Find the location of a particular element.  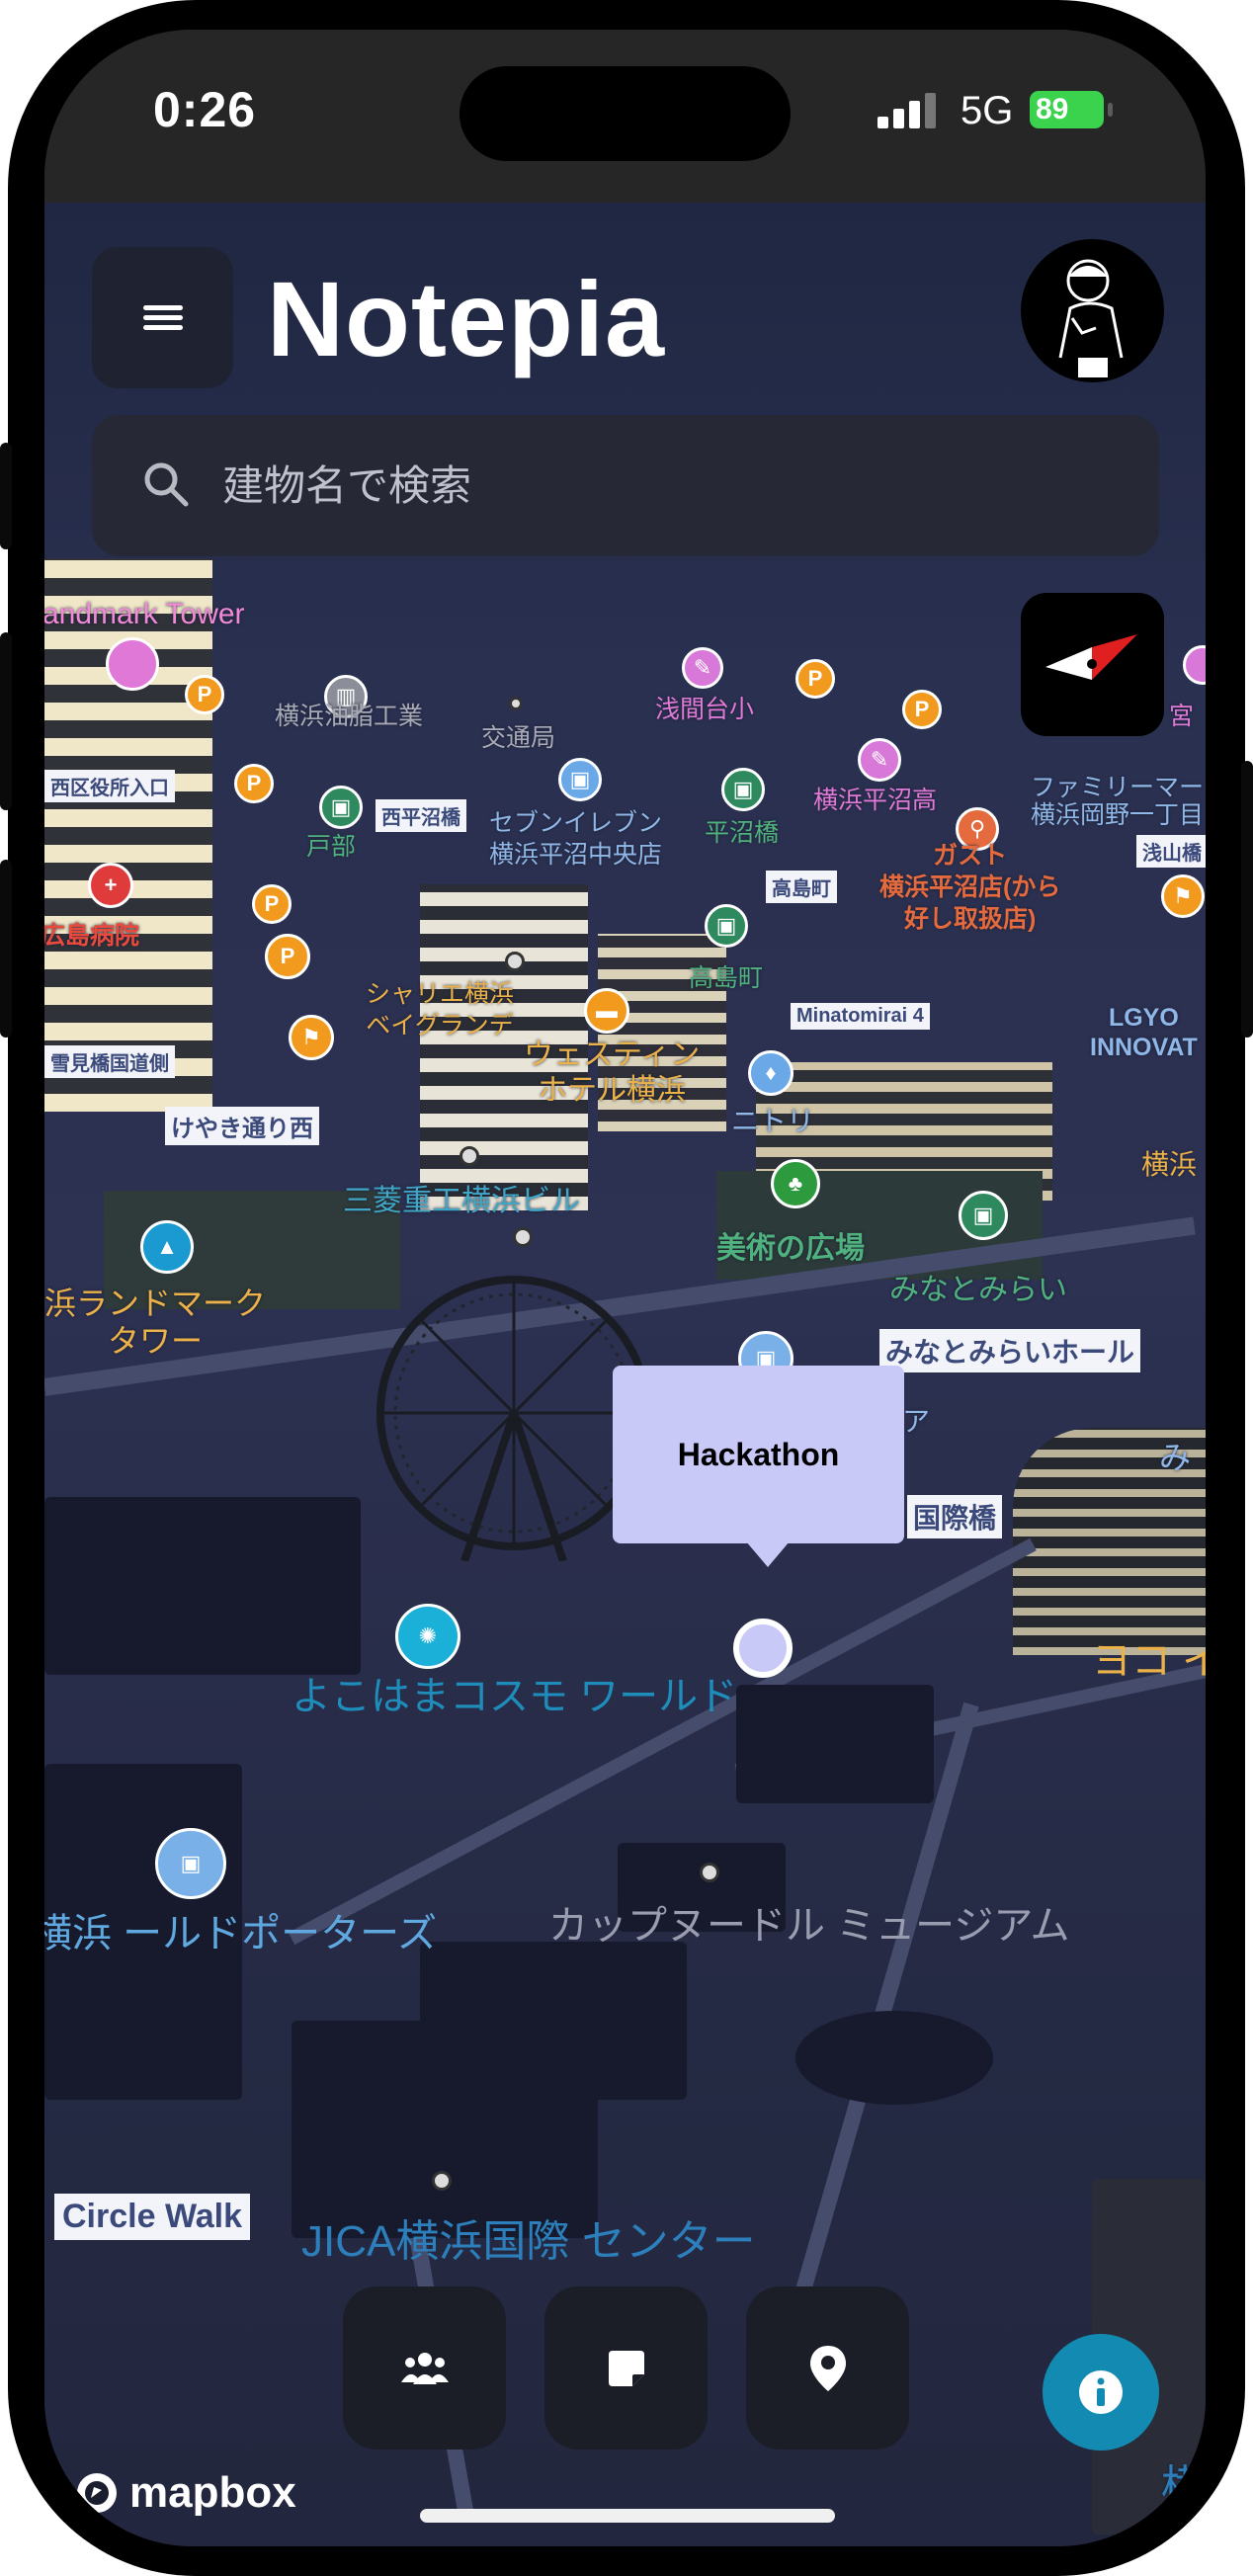

info-icon is located at coordinates (1101, 2392).